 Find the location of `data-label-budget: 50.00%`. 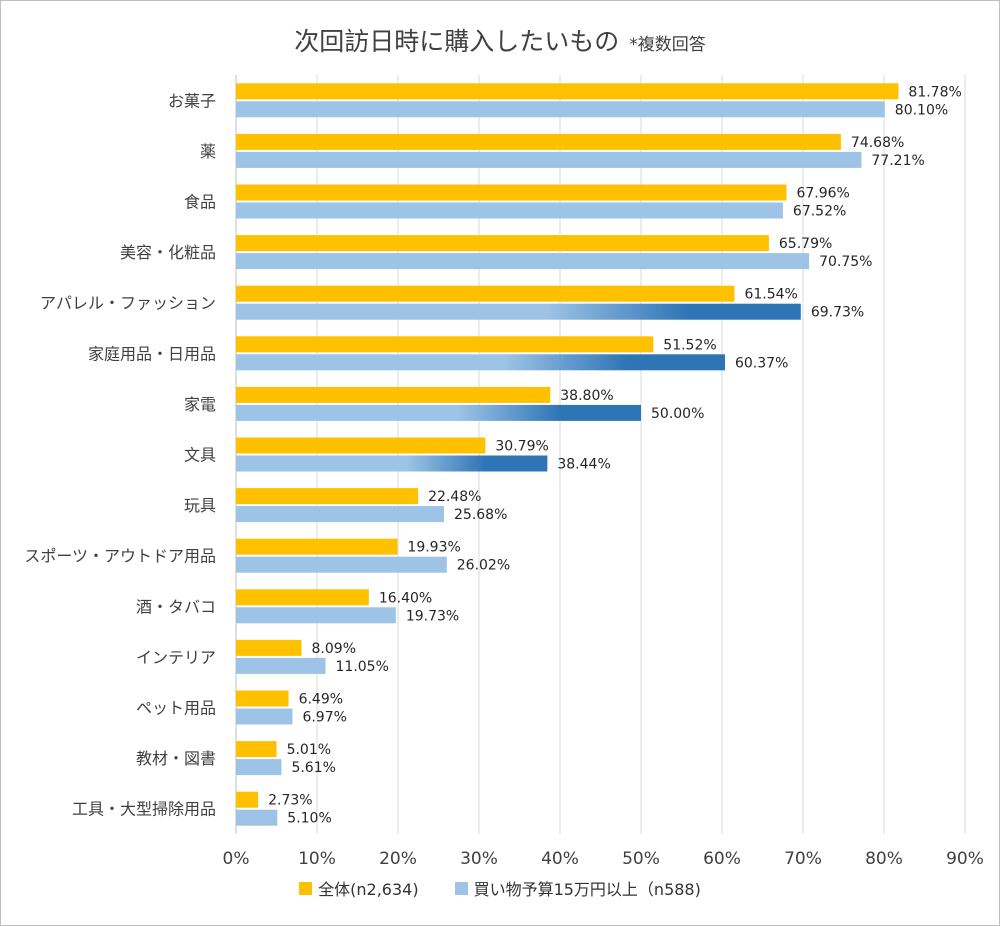

data-label-budget: 50.00% is located at coordinates (677, 414).